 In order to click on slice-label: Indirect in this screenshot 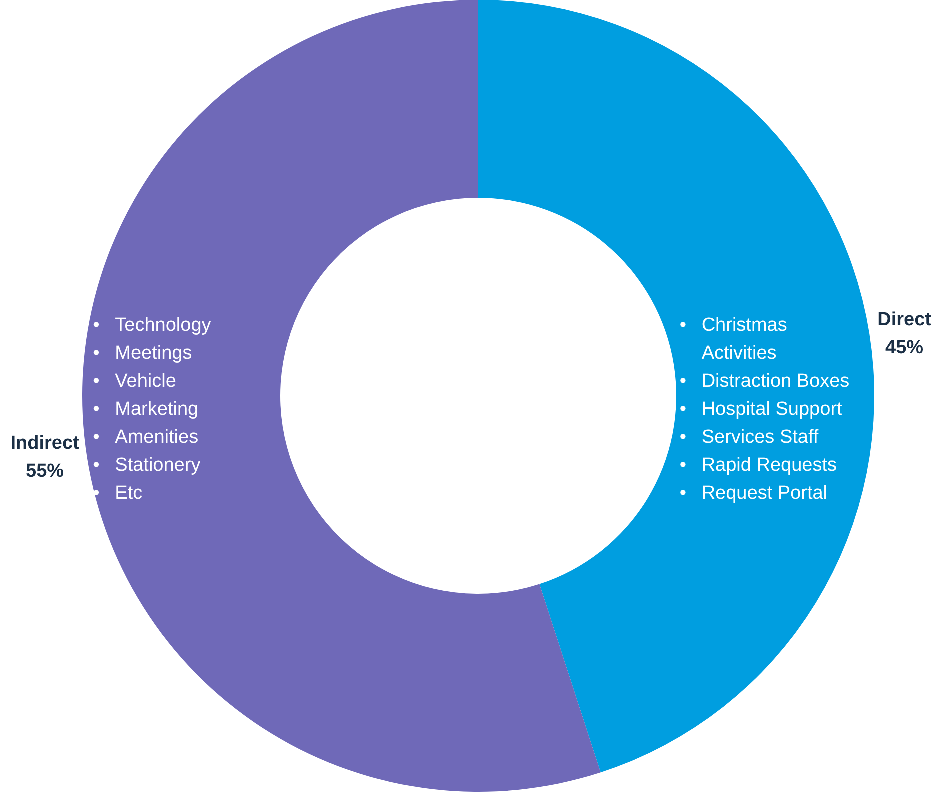, I will do `click(45, 443)`.